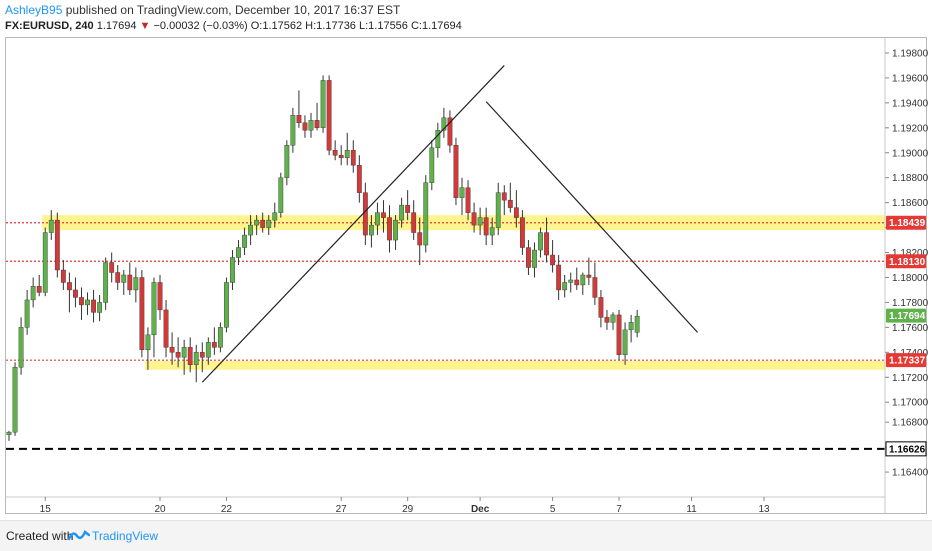  Describe the element at coordinates (49, 26) in the screenshot. I see `symbol-label: FX:EURUSD, 240` at that location.